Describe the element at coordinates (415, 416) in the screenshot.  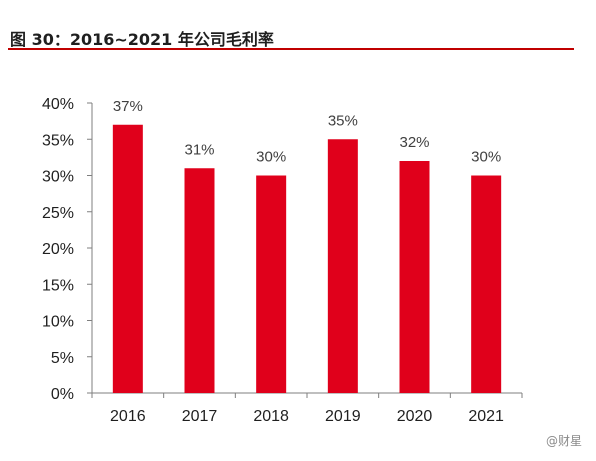
I see `x-tick-label-2020: 2020` at that location.